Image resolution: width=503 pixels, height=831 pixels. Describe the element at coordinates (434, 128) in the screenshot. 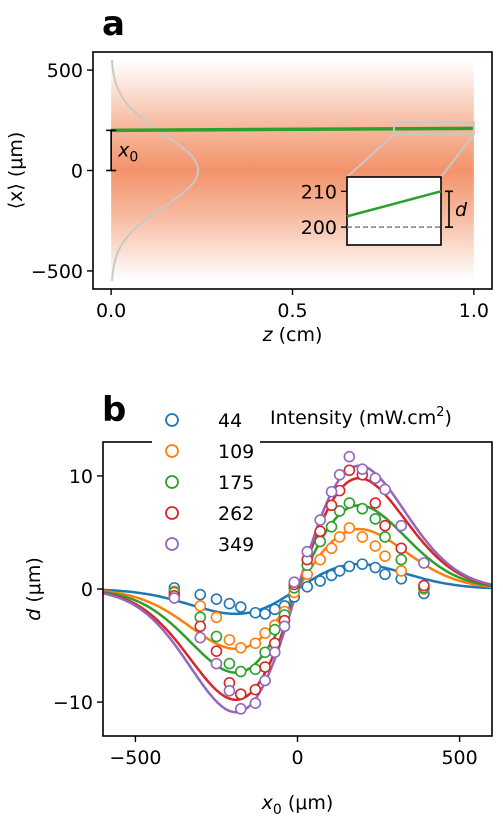

I see `zoom-region-box` at that location.